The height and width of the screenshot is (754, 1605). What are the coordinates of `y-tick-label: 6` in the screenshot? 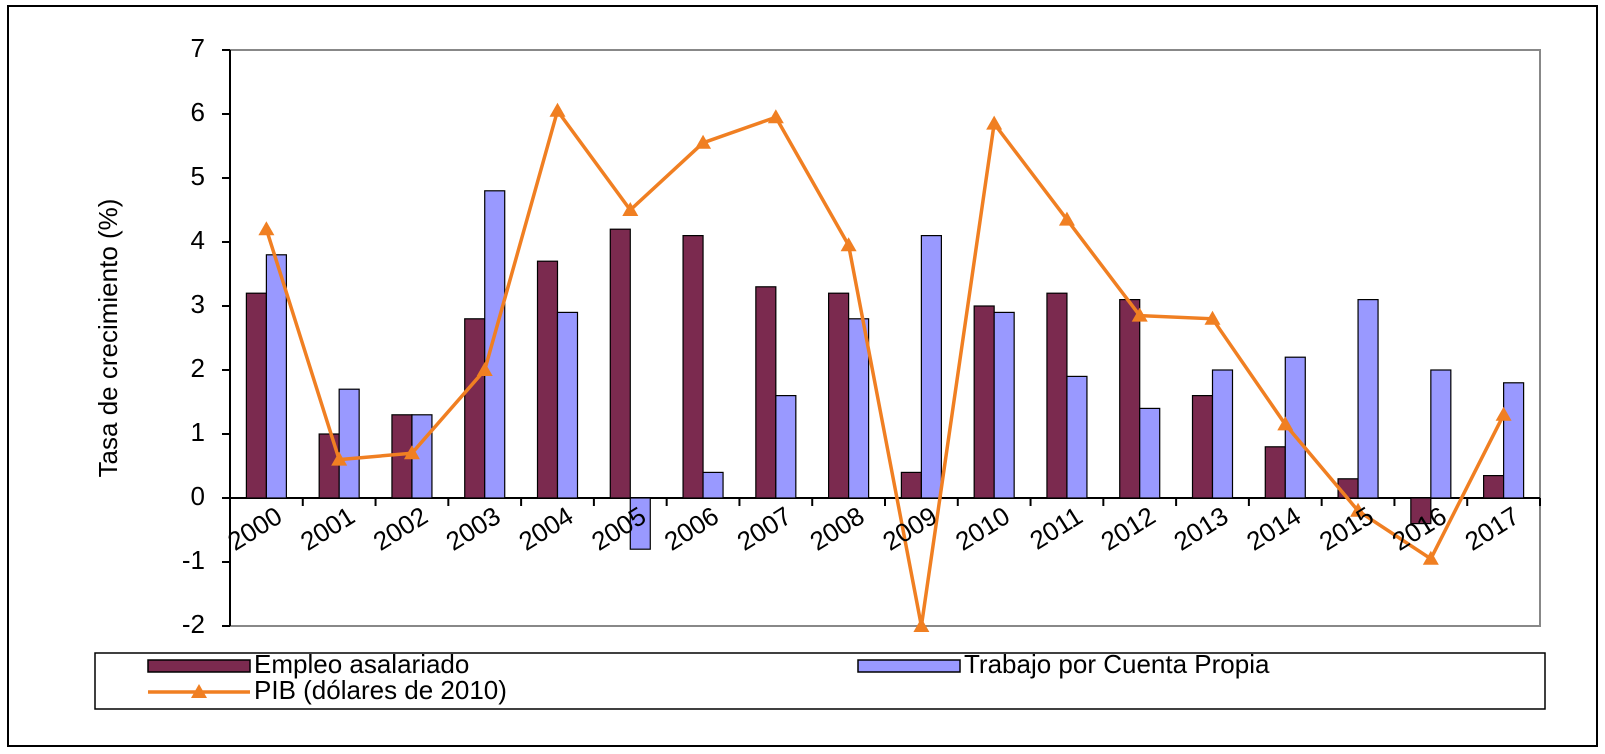 It's located at (198, 112).